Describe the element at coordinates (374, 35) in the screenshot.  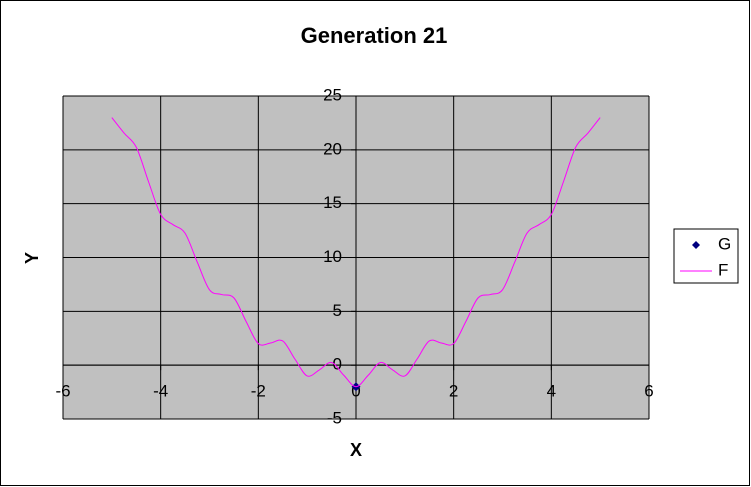
I see `chart-title: Generation 21` at that location.